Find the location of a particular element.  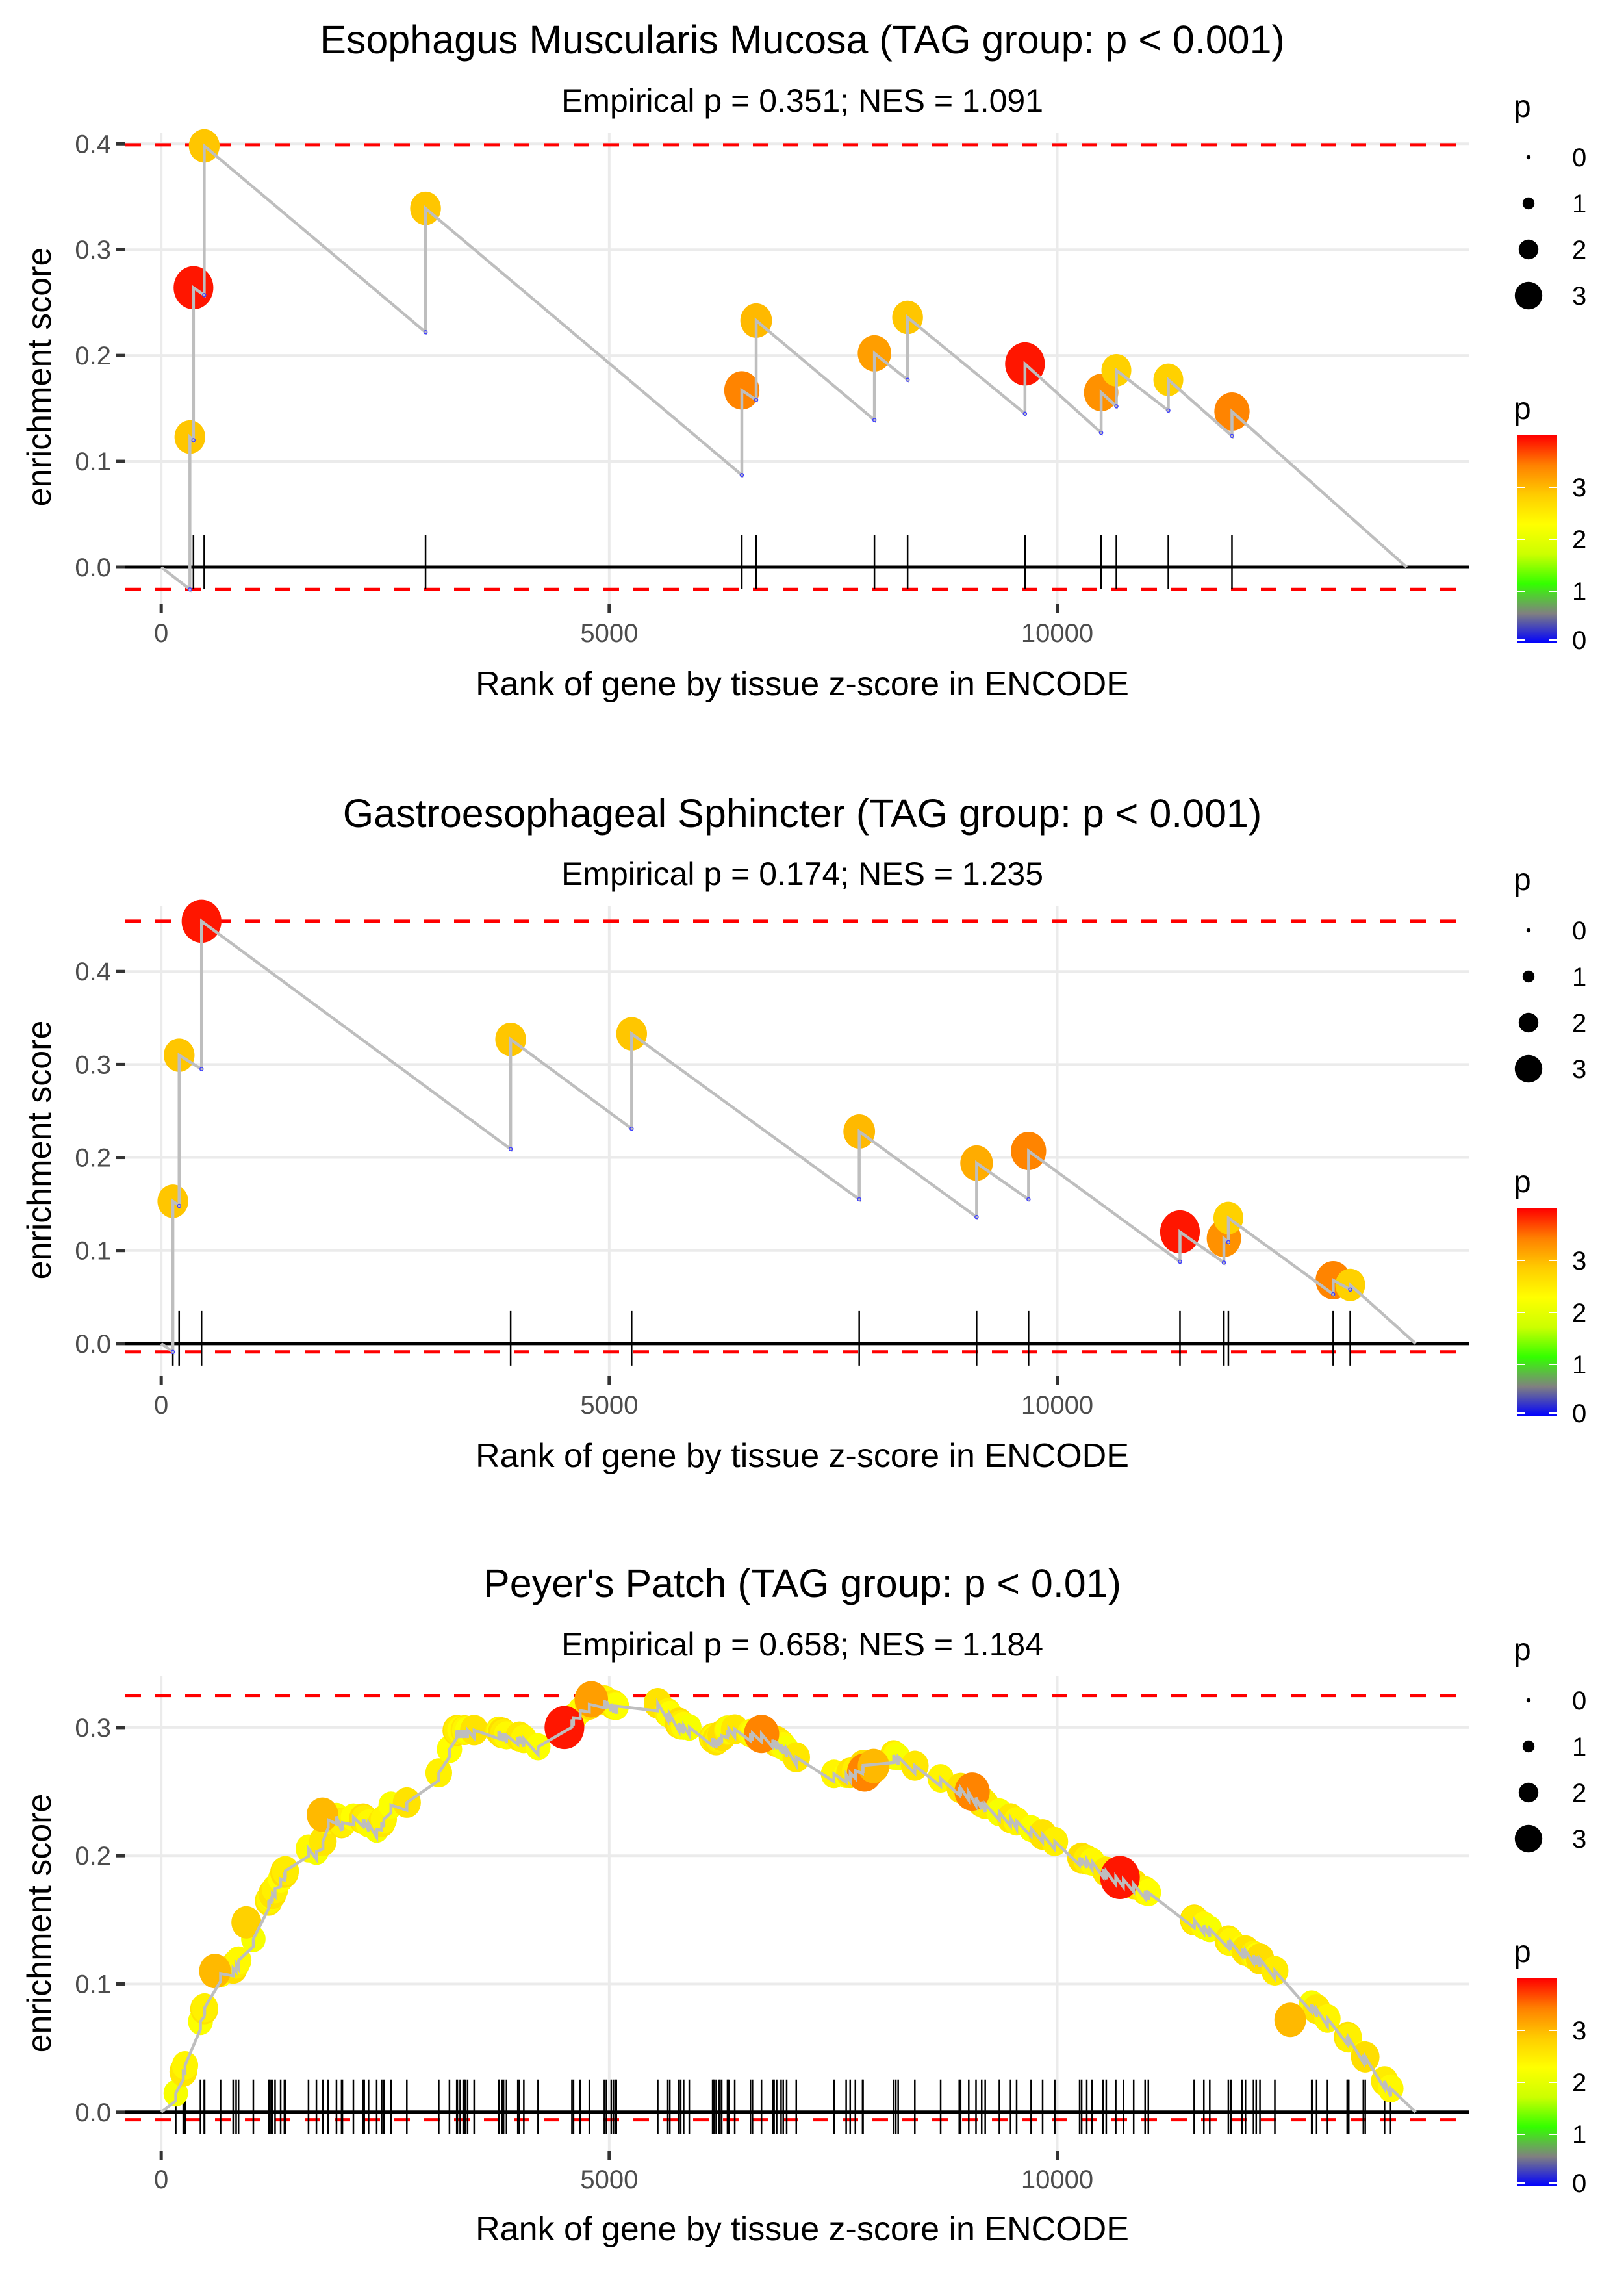

chart-title: Peyer's Patch (TAG group: p < 0.01) is located at coordinates (802, 1583).